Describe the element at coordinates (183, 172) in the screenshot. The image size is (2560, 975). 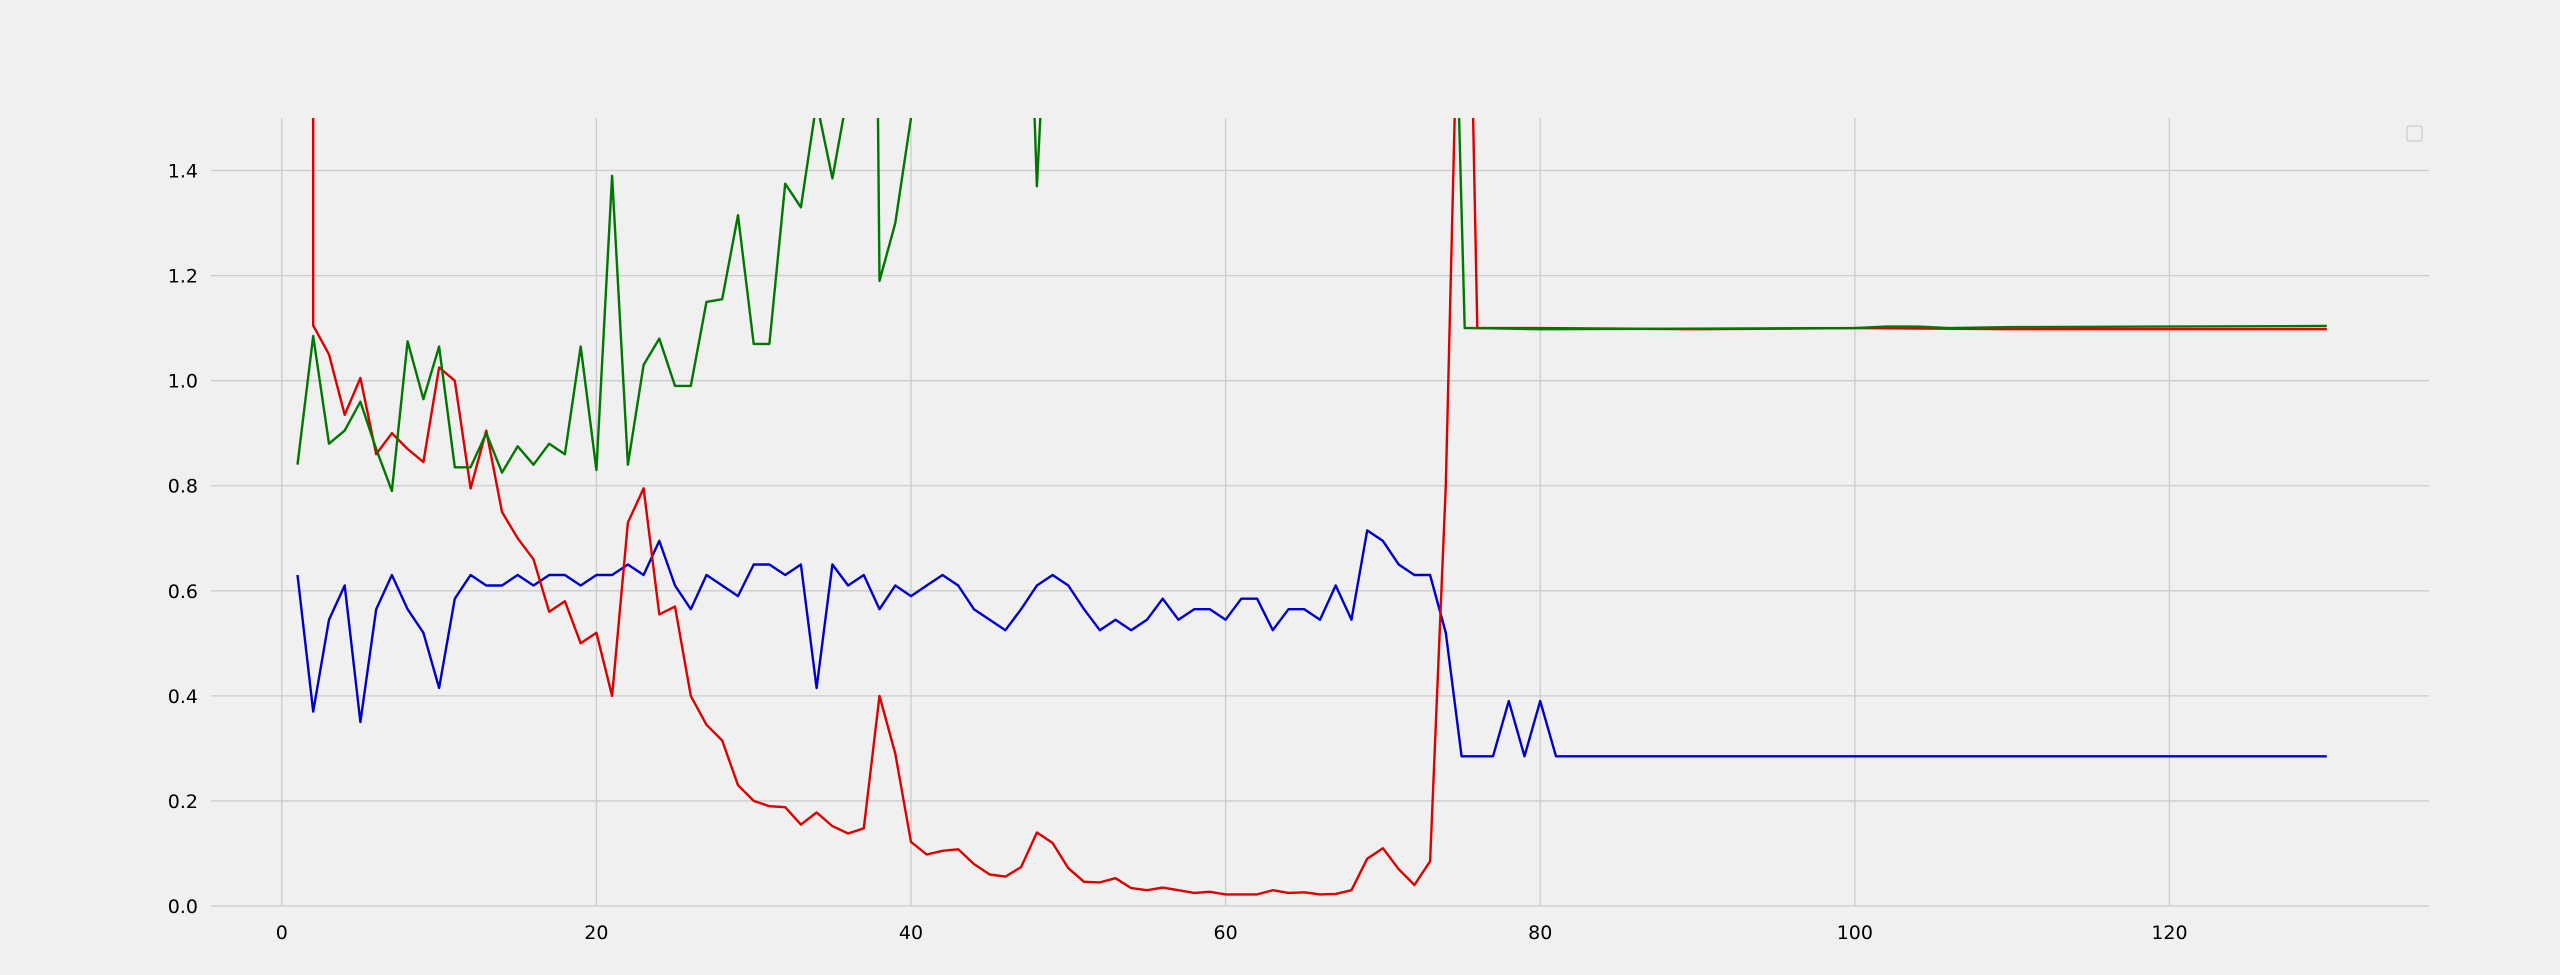
I see `y-tick-label: 1.4` at that location.